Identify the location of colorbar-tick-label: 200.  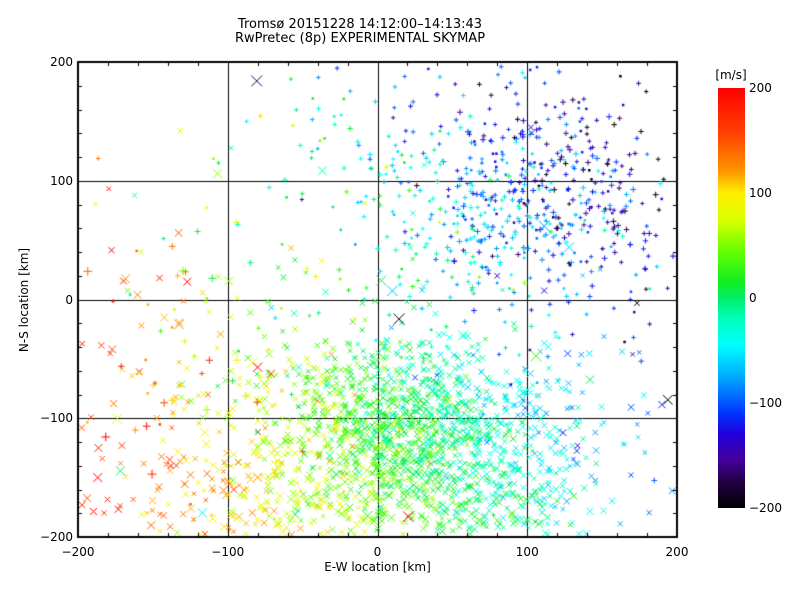
(760, 88).